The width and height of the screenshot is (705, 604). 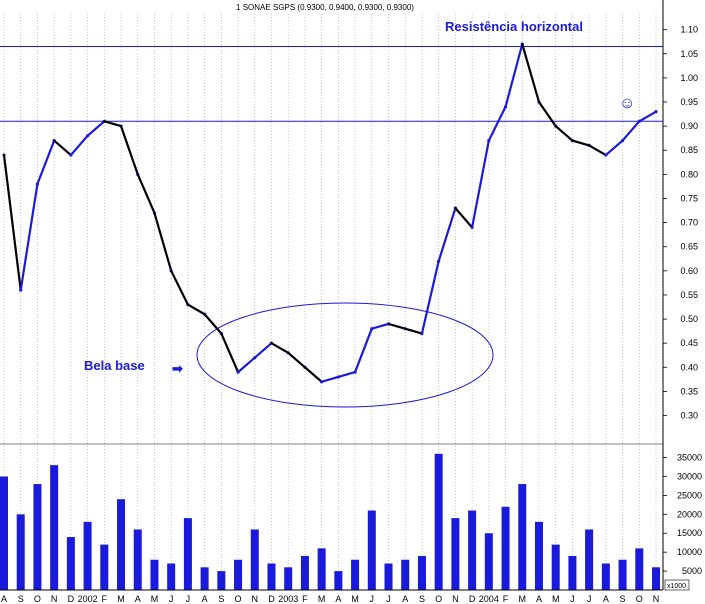 What do you see at coordinates (689, 295) in the screenshot?
I see `price-tick-label: 0.55` at bounding box center [689, 295].